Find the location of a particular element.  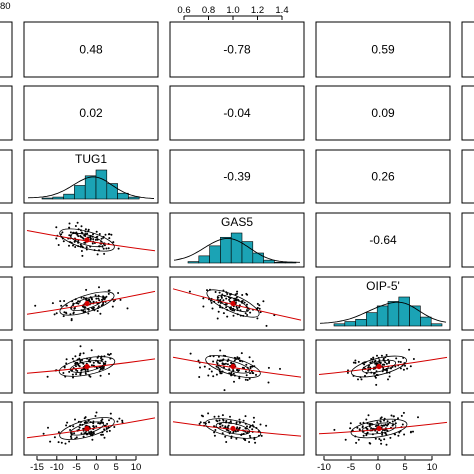

panel-r1-c4 is located at coordinates (383, 49).